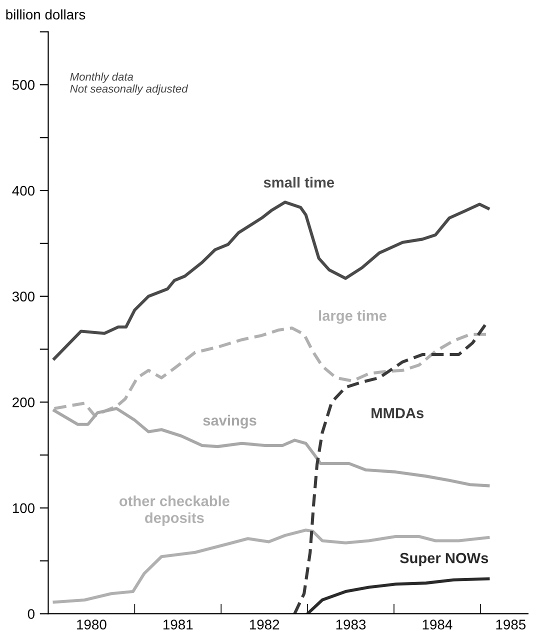 This screenshot has width=536, height=636. I want to click on y-tick-label: 300, so click(23, 297).